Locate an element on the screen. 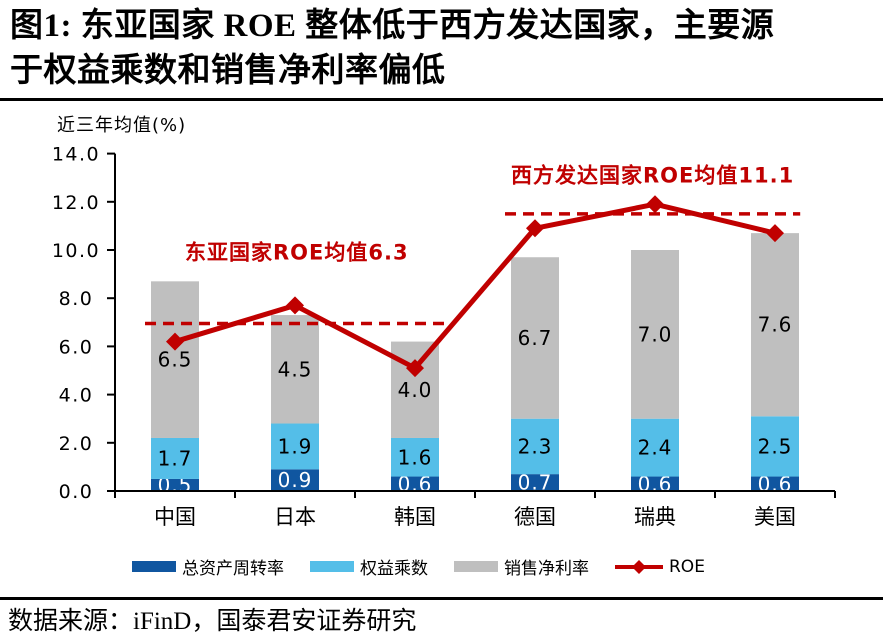  y-tick-label: 12.0 is located at coordinates (76, 203).